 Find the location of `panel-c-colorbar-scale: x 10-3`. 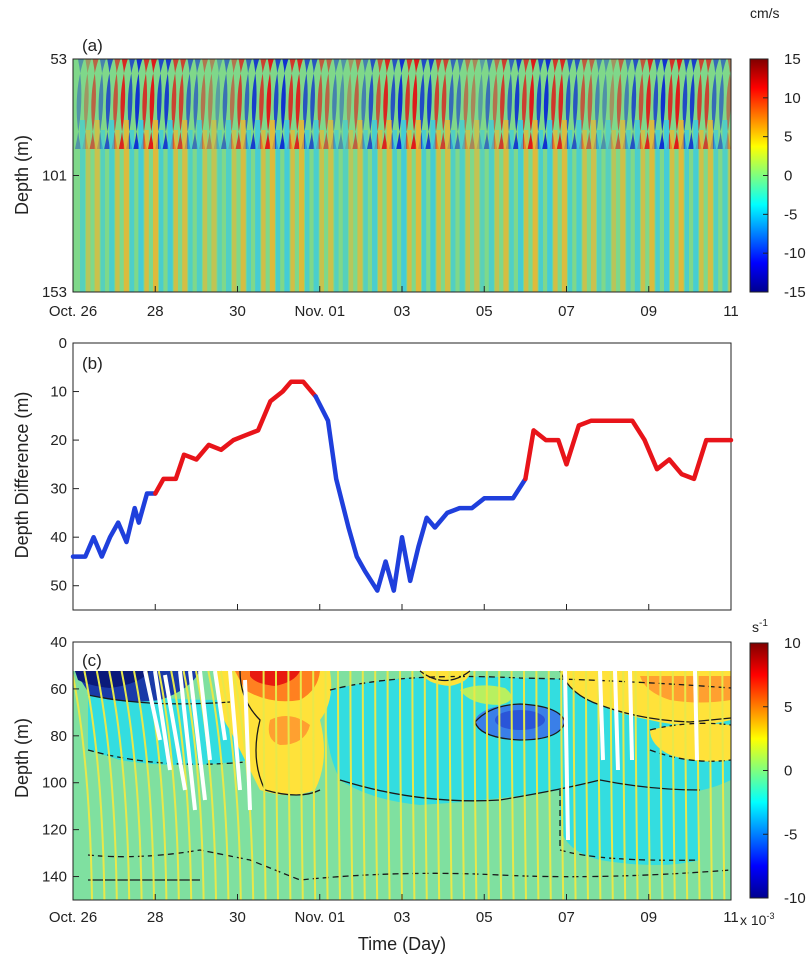

panel-c-colorbar-scale: x 10-3 is located at coordinates (757, 919).